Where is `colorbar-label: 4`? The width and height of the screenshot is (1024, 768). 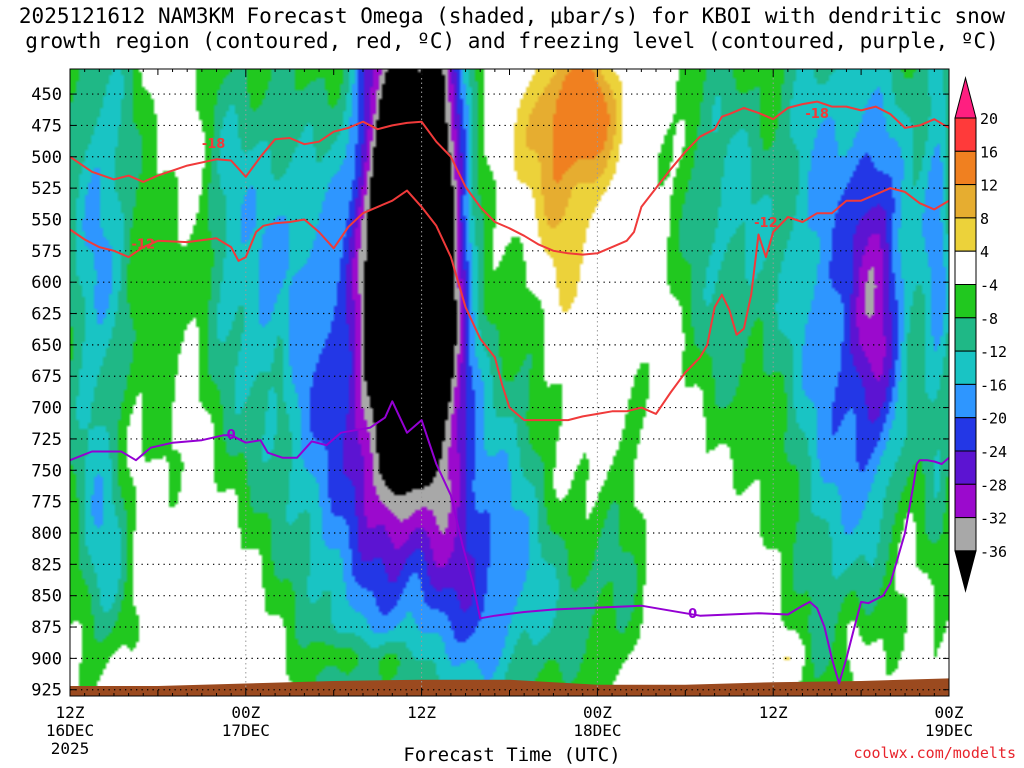
colorbar-label: 4 is located at coordinates (984, 252).